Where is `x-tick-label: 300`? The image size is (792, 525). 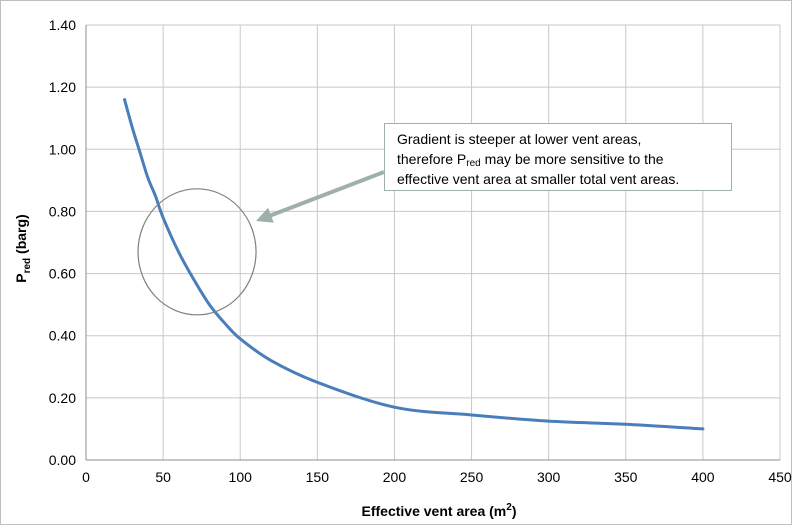 x-tick-label: 300 is located at coordinates (549, 477).